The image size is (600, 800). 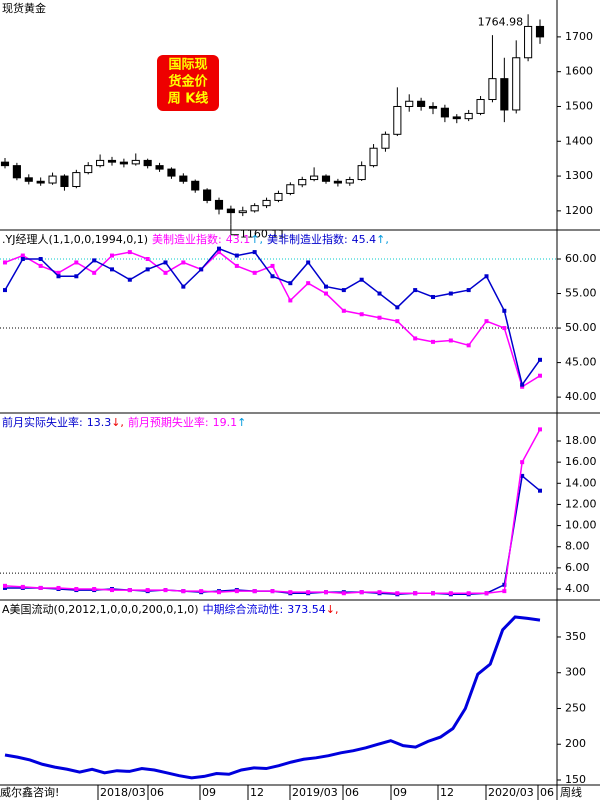 What do you see at coordinates (575, 636) in the screenshot?
I see `y-tick-label: 350` at bounding box center [575, 636].